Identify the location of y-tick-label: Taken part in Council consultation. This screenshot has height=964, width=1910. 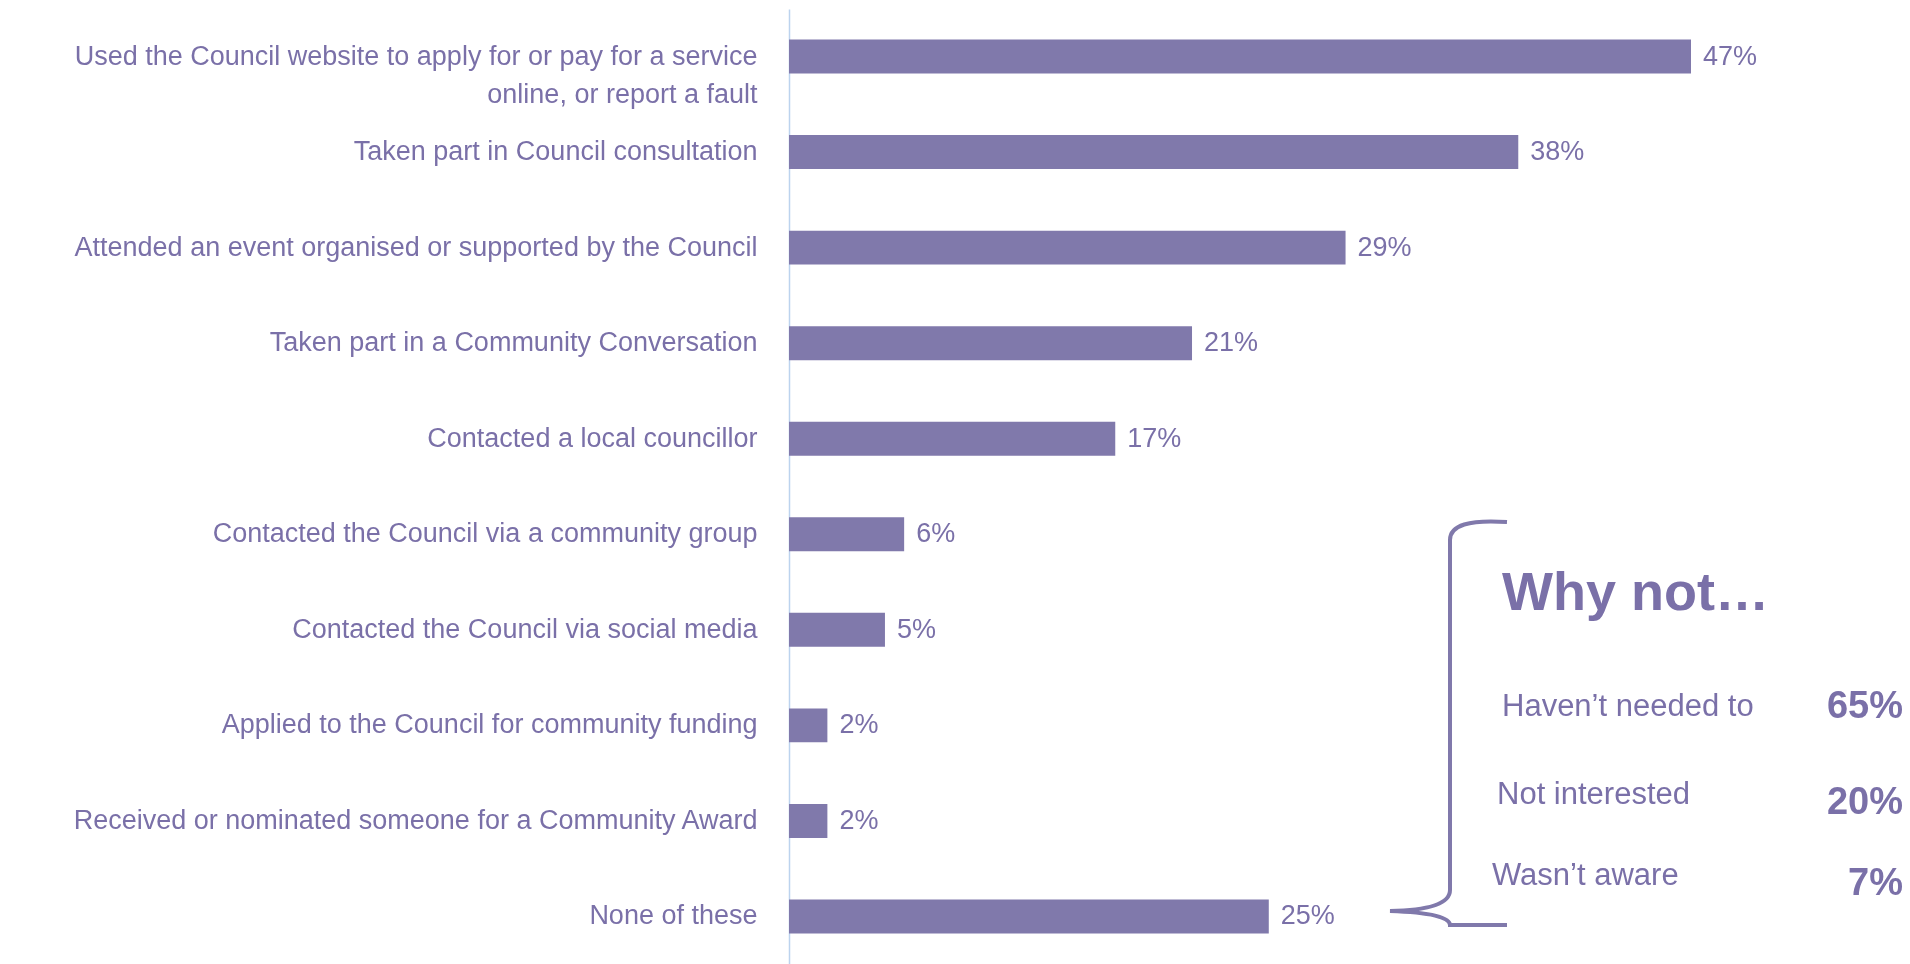
(555, 151).